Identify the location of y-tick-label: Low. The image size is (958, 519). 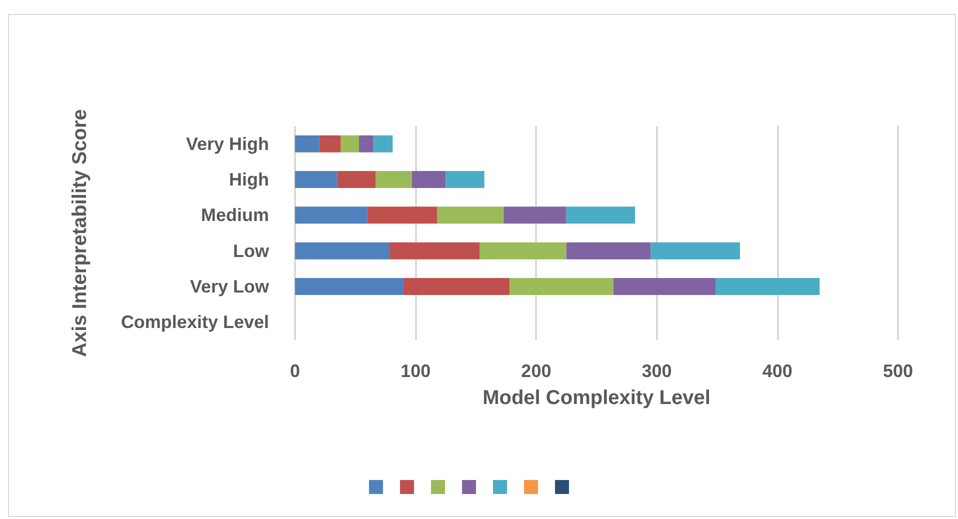
(251, 250).